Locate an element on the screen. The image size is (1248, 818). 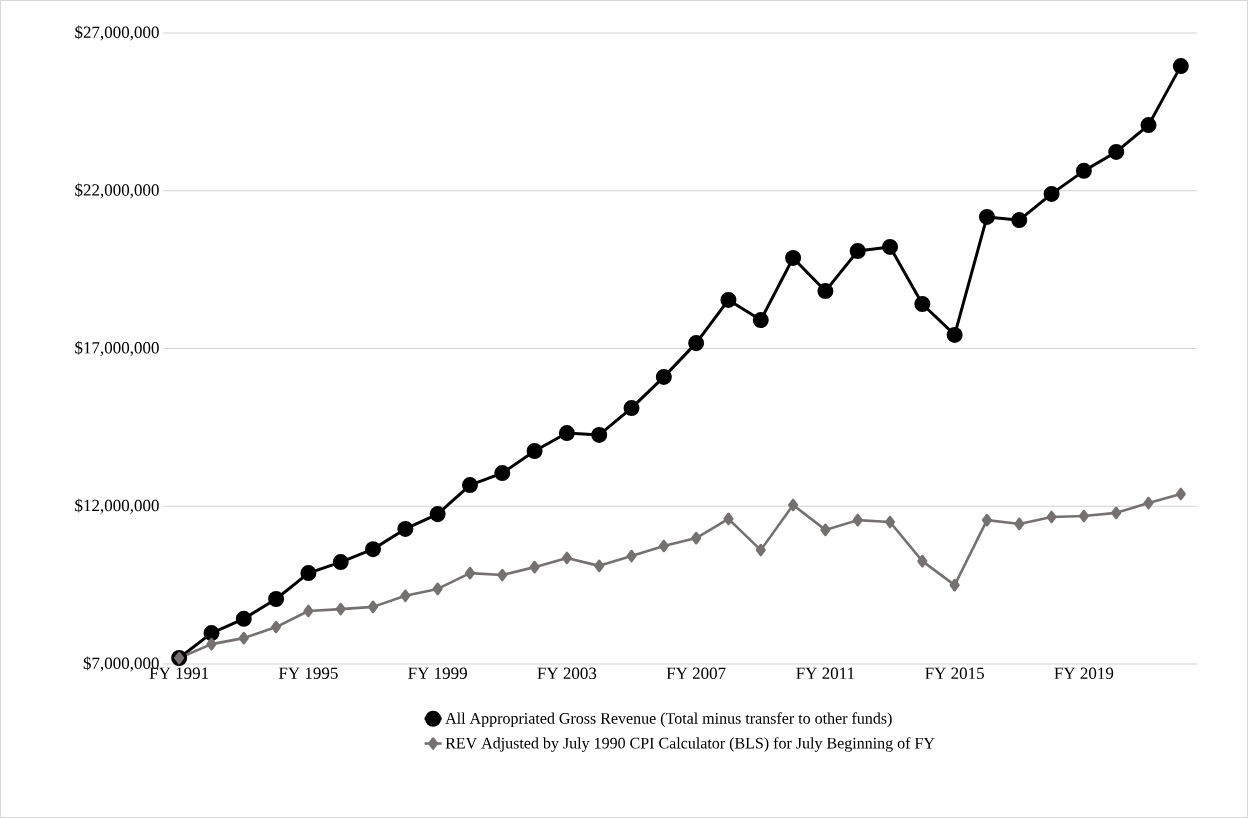
y-tick-label: $22,000,000 is located at coordinates (117, 191).